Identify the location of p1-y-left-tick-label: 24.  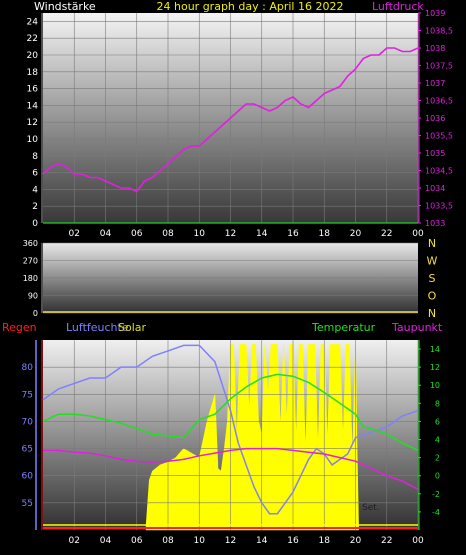
(33, 22).